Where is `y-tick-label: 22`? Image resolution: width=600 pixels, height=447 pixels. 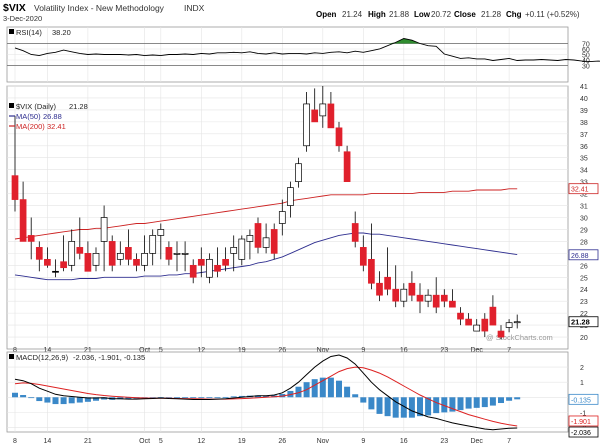
y-tick-label: 22 is located at coordinates (584, 314).